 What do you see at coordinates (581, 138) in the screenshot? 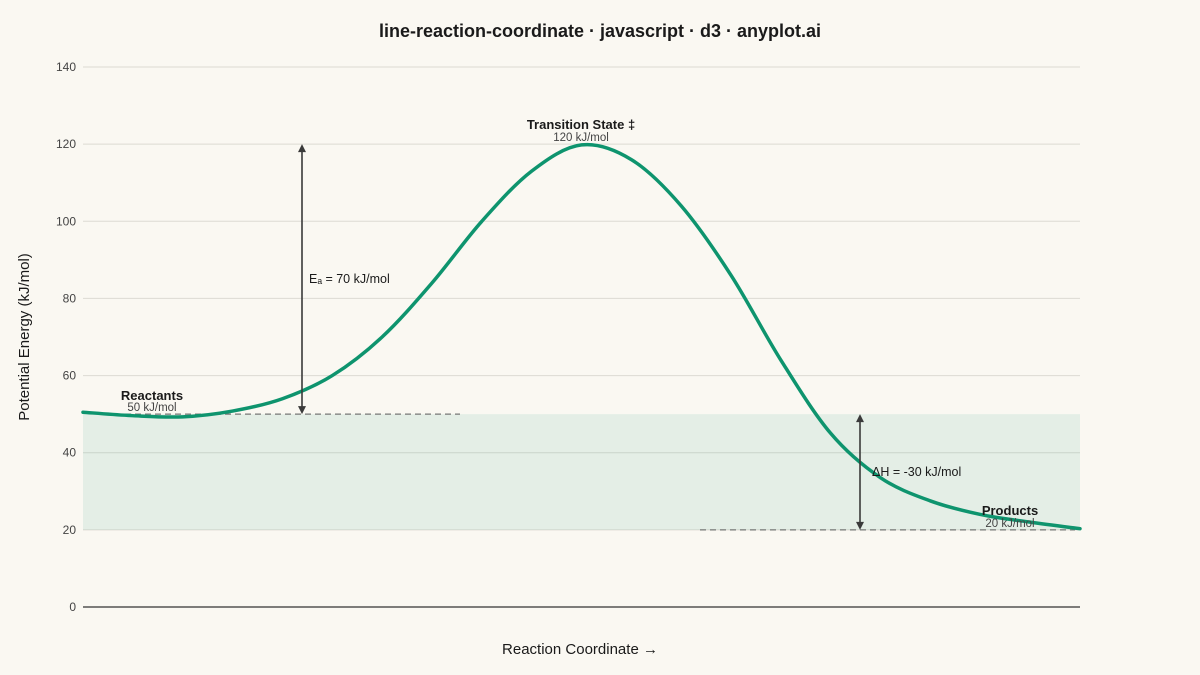
I see `transition-state-energy-label: 120 kJ/mol` at bounding box center [581, 138].